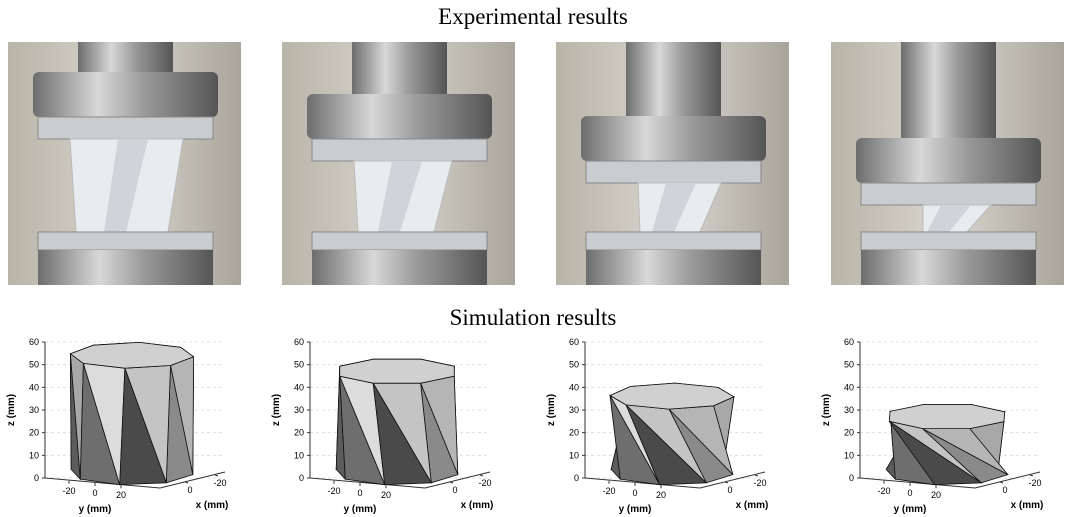  What do you see at coordinates (533, 317) in the screenshot?
I see `section-title: Simulation results` at bounding box center [533, 317].